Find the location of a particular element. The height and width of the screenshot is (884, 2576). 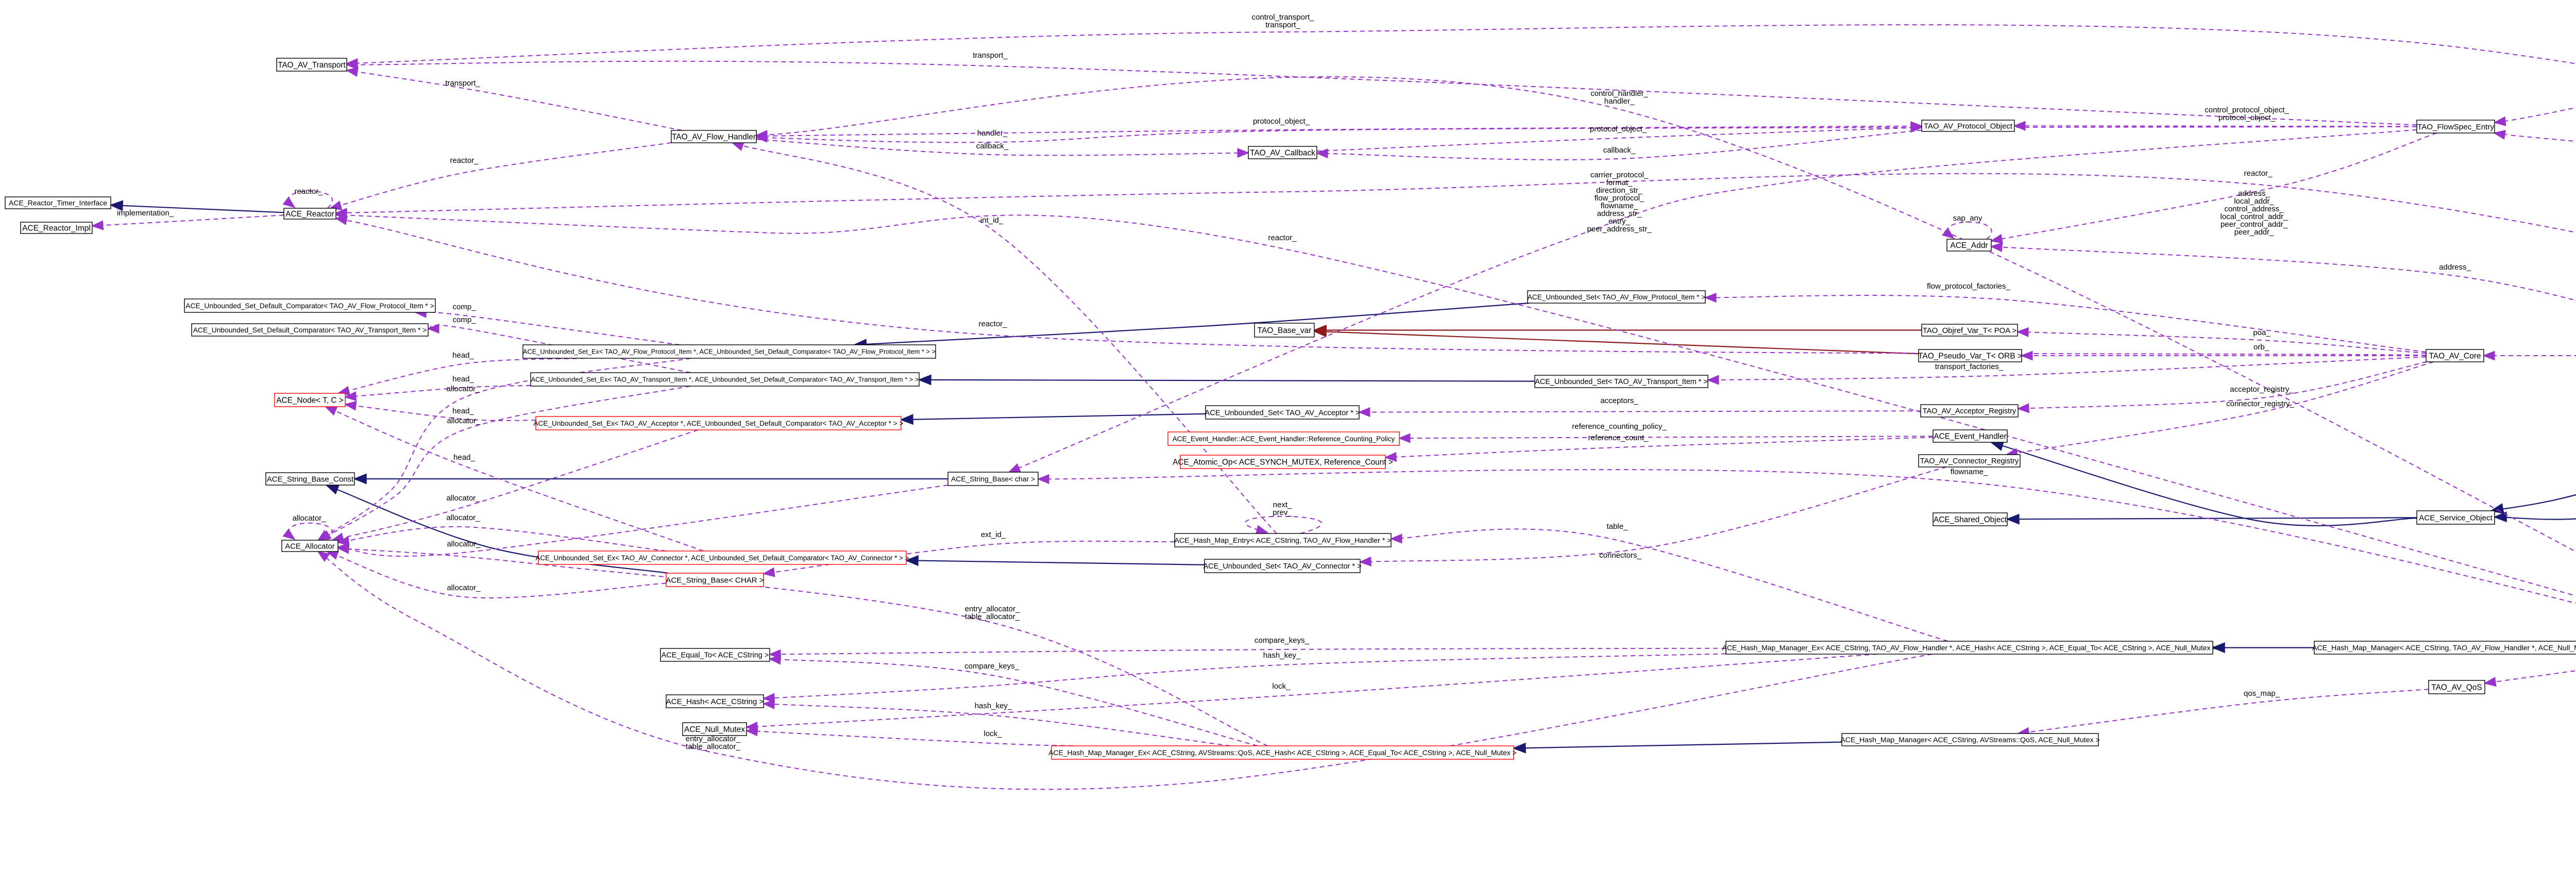

node-ace_string_base_CHAR: ACE_String_Base< CHAR > is located at coordinates (715, 580).